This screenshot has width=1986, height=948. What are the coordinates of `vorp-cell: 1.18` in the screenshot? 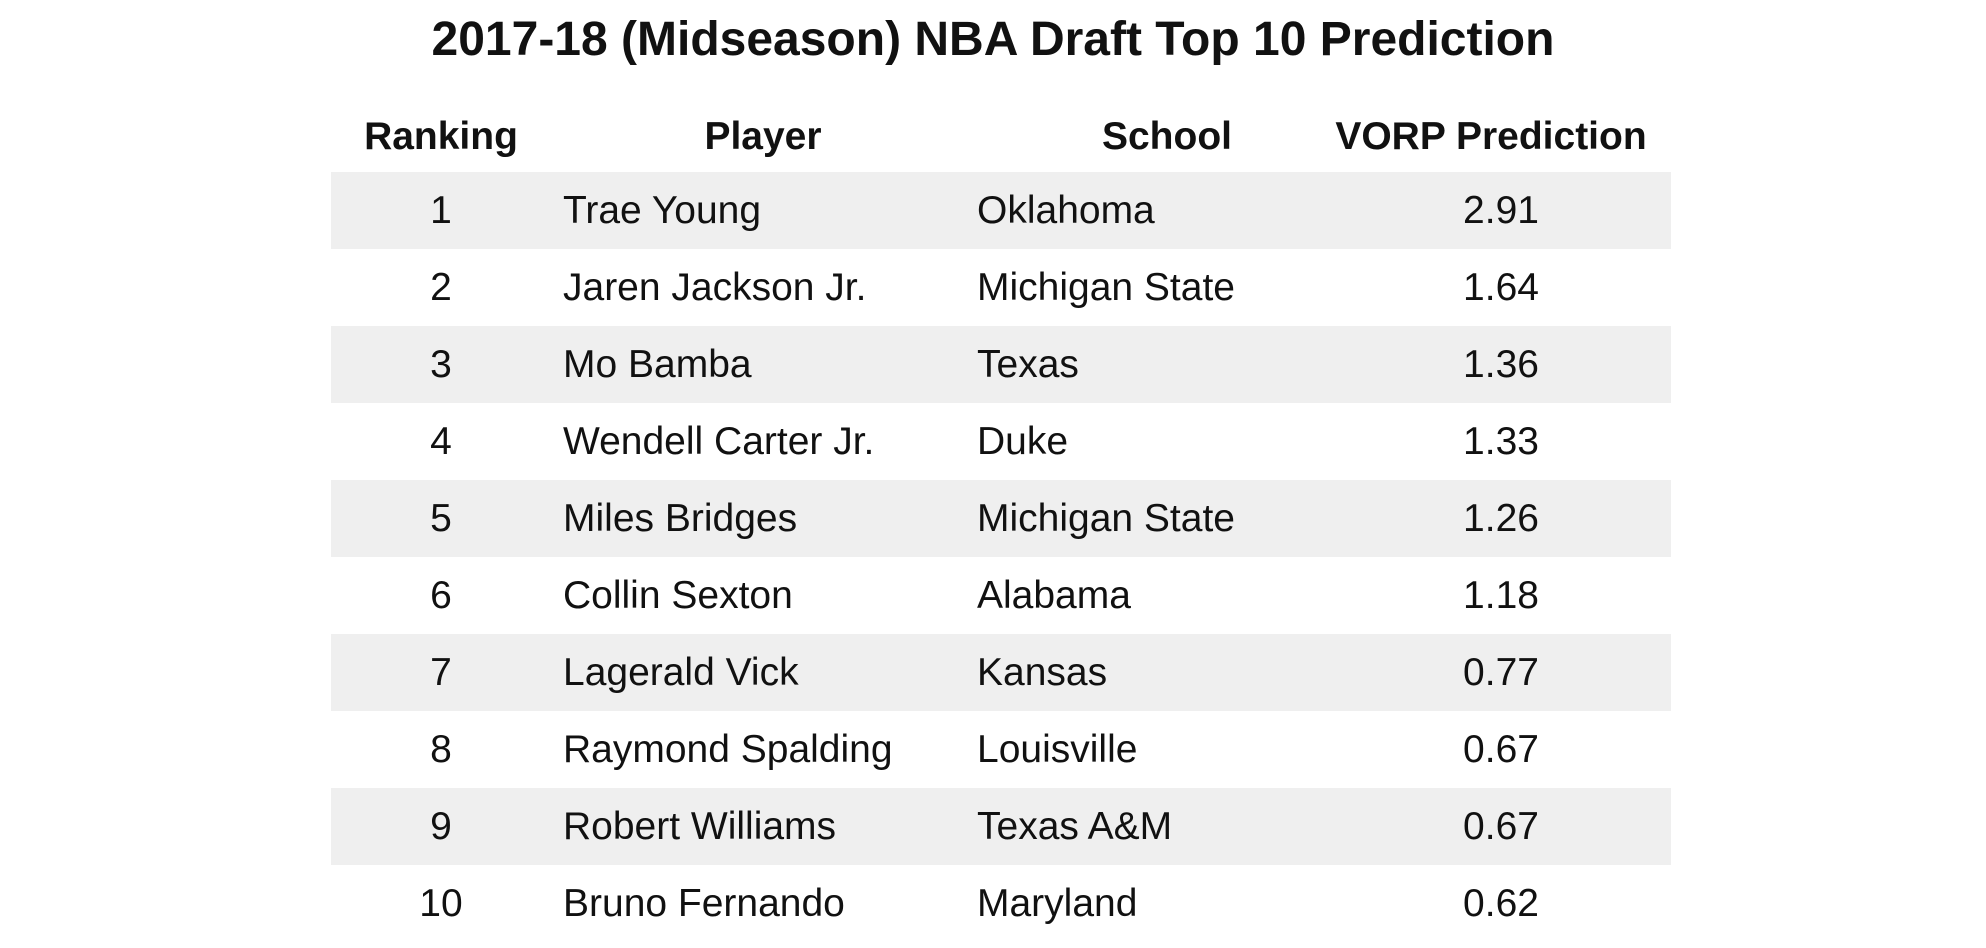 It's located at (1501, 595).